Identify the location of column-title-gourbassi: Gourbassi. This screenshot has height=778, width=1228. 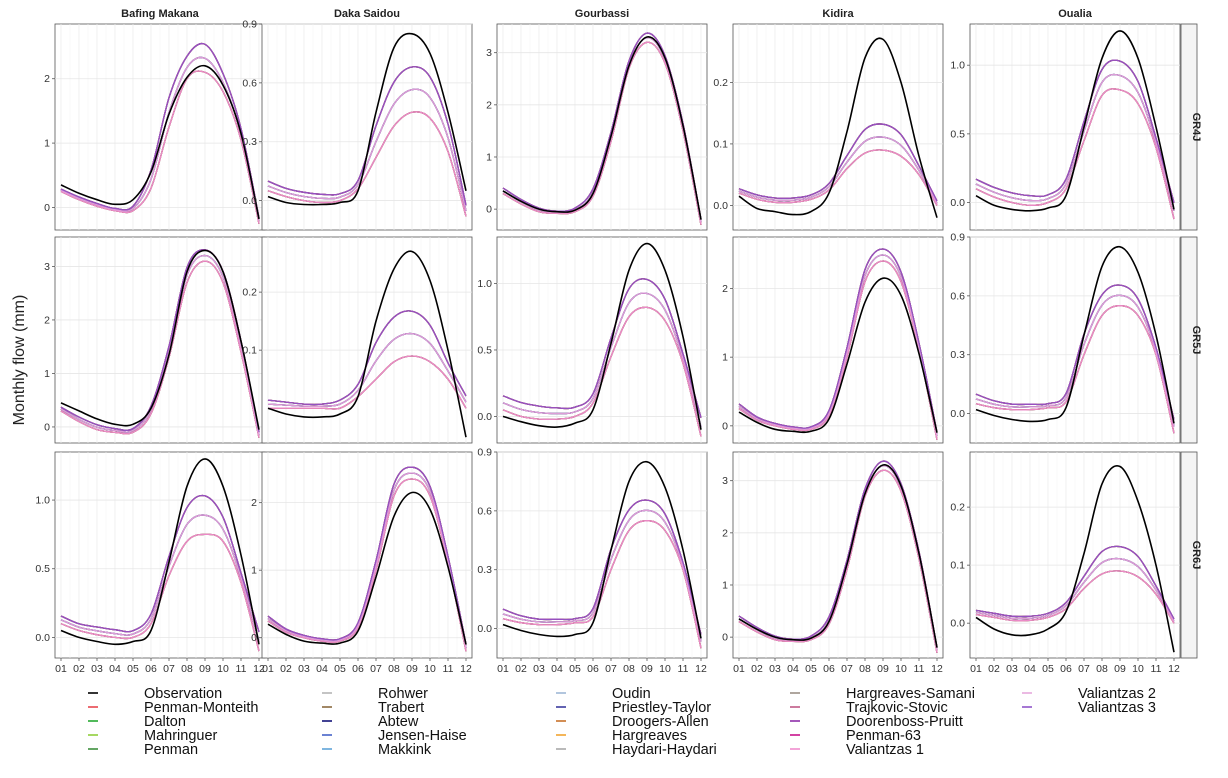
(602, 14).